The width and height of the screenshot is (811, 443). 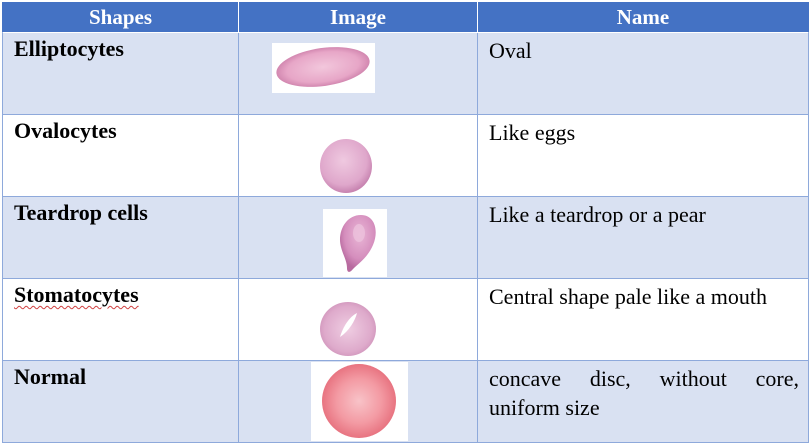 I want to click on header-image: Image, so click(x=358, y=17).